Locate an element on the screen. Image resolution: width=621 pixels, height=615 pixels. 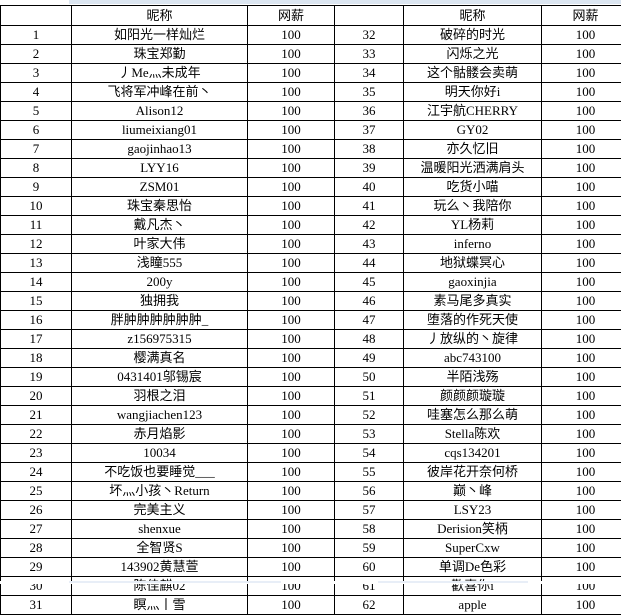
row-index-left: 9 is located at coordinates (36, 187).